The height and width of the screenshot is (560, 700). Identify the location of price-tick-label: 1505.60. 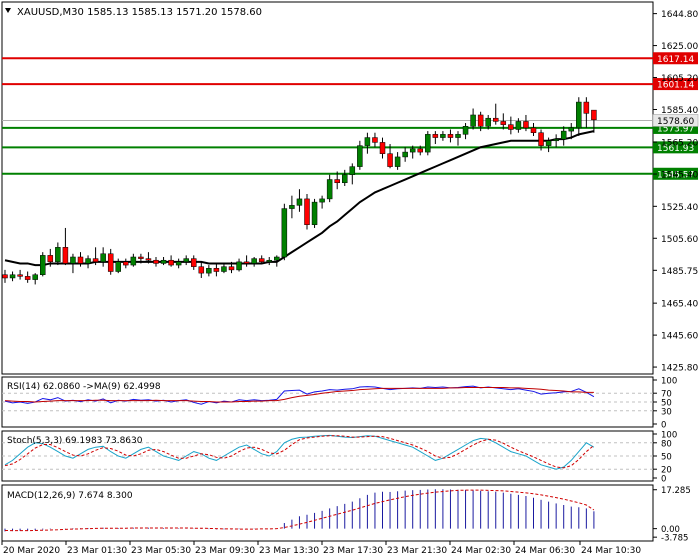
(679, 240).